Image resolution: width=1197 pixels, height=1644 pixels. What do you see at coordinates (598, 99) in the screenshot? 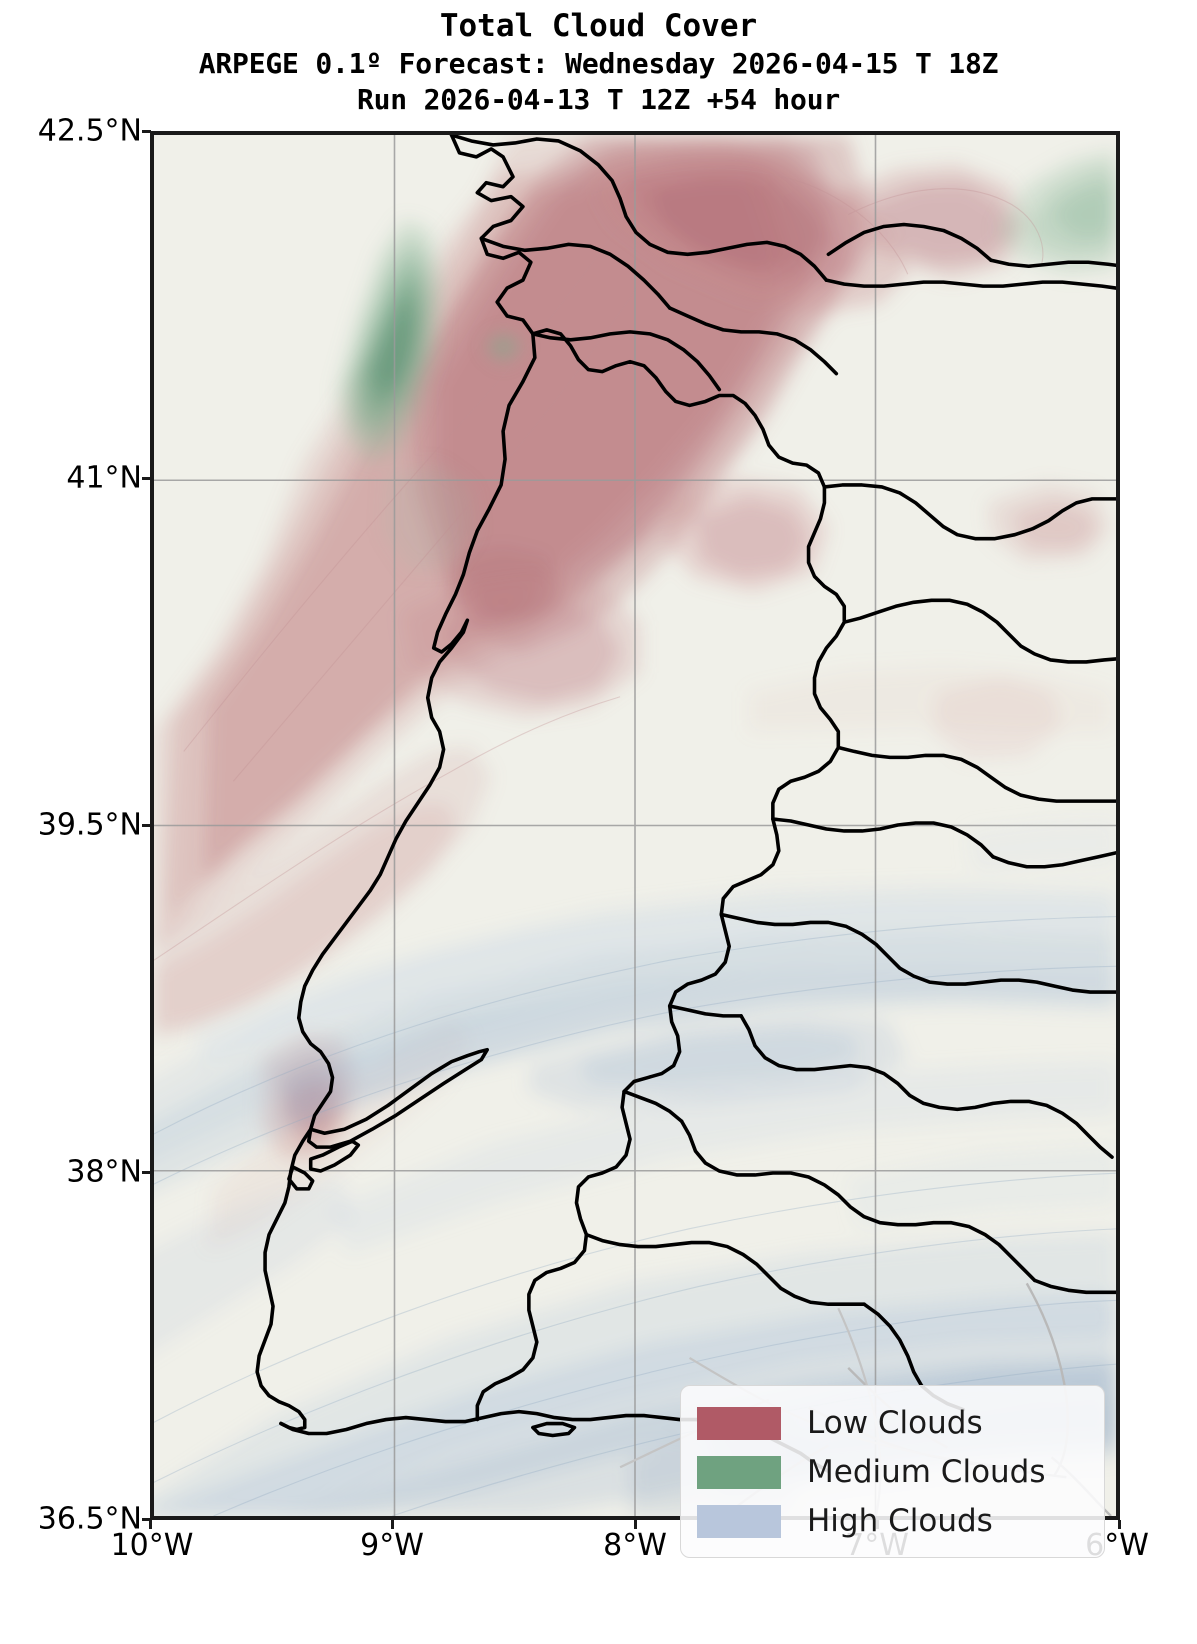
I see `run-subtitle: Run 2026-04-13 T 12Z +54 hour` at bounding box center [598, 99].